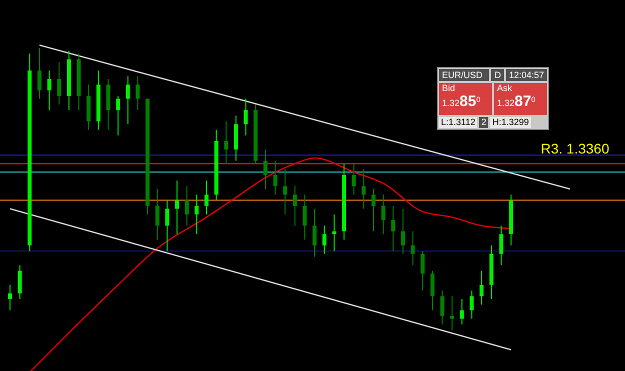  I want to click on annotation: Ask, so click(504, 88).